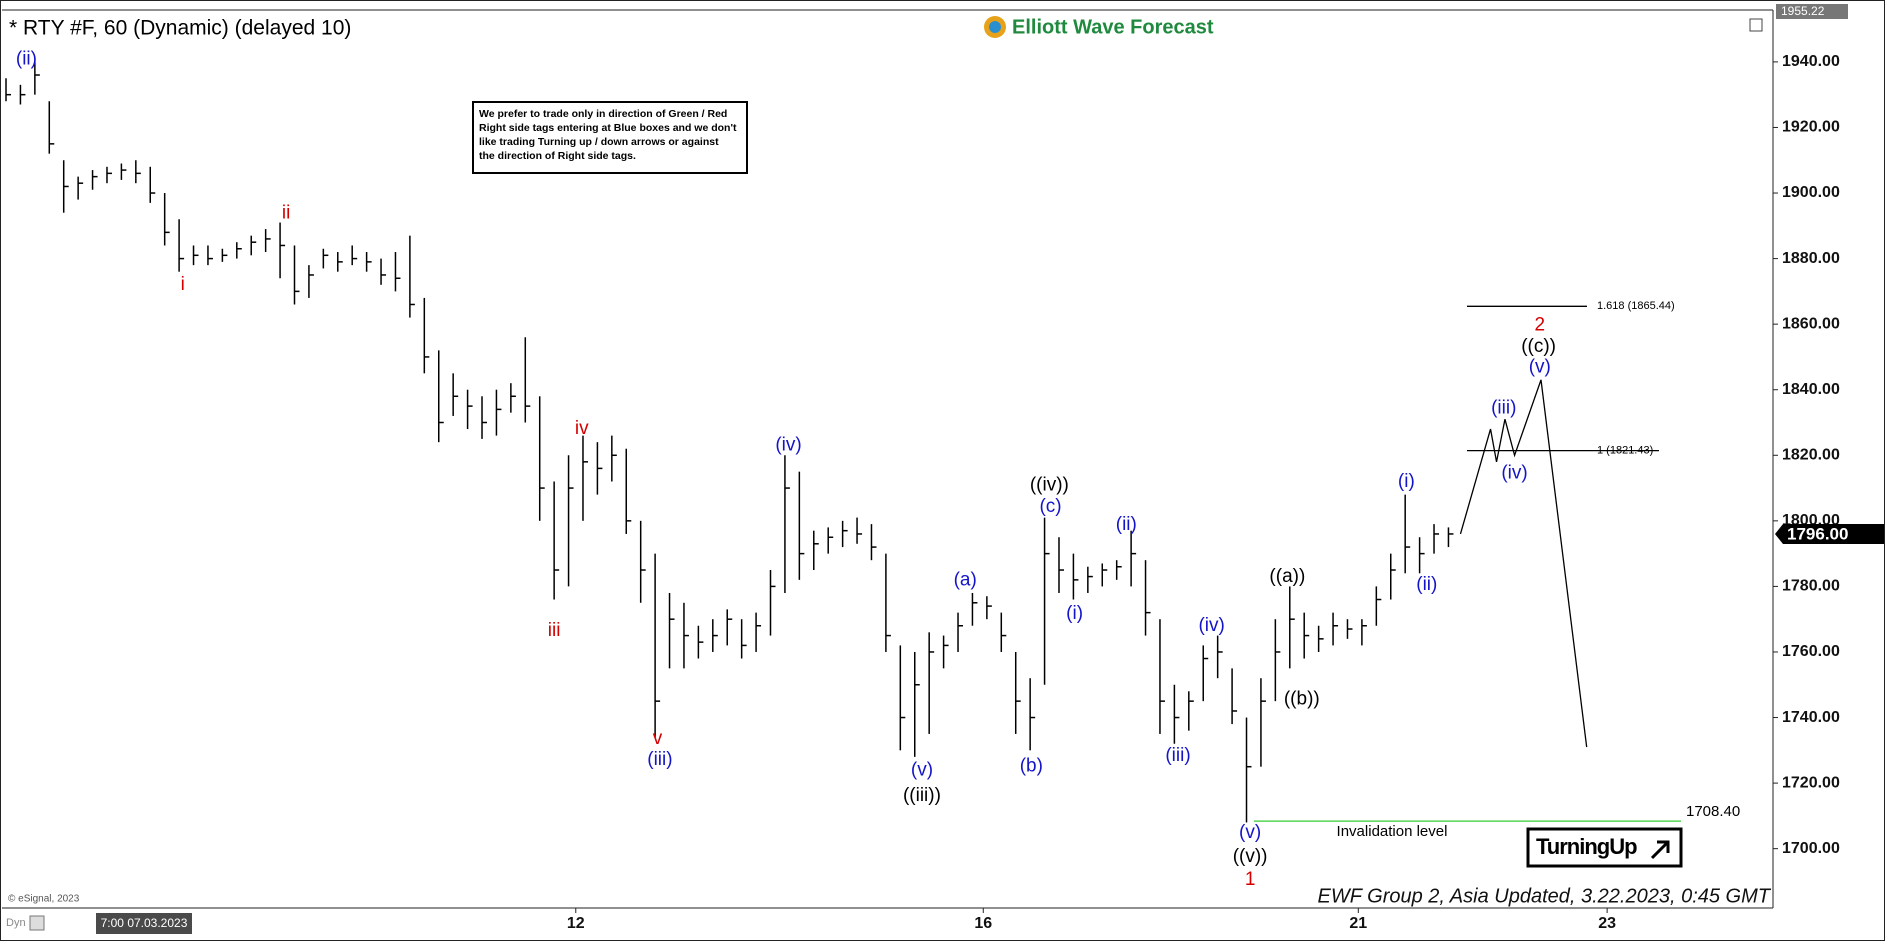 The width and height of the screenshot is (1885, 941). What do you see at coordinates (1811, 454) in the screenshot?
I see `y-tick-label: 1820.00` at bounding box center [1811, 454].